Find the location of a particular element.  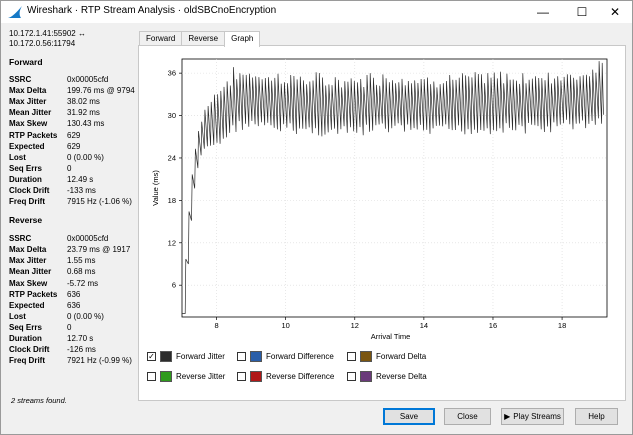

maximize-button: ☐ is located at coordinates (582, 12).